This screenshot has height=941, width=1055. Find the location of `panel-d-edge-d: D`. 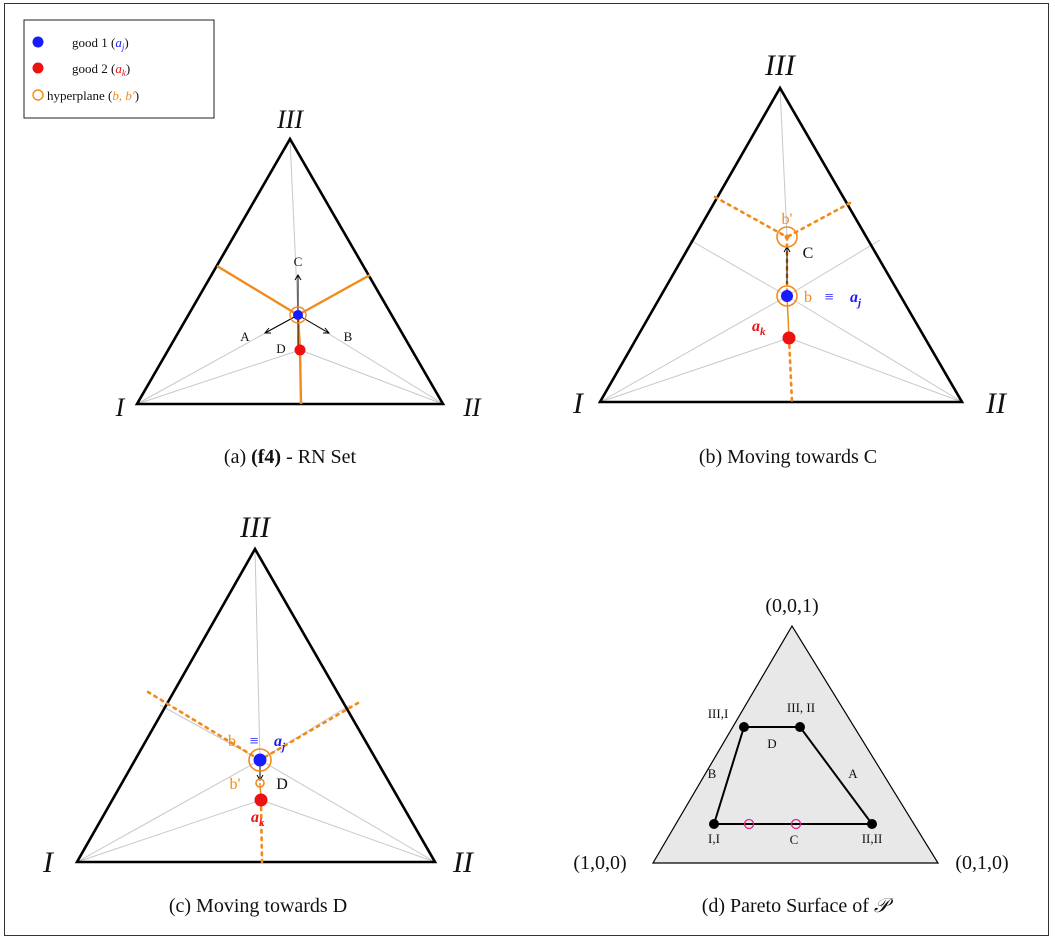

panel-d-edge-d: D is located at coordinates (771, 743).